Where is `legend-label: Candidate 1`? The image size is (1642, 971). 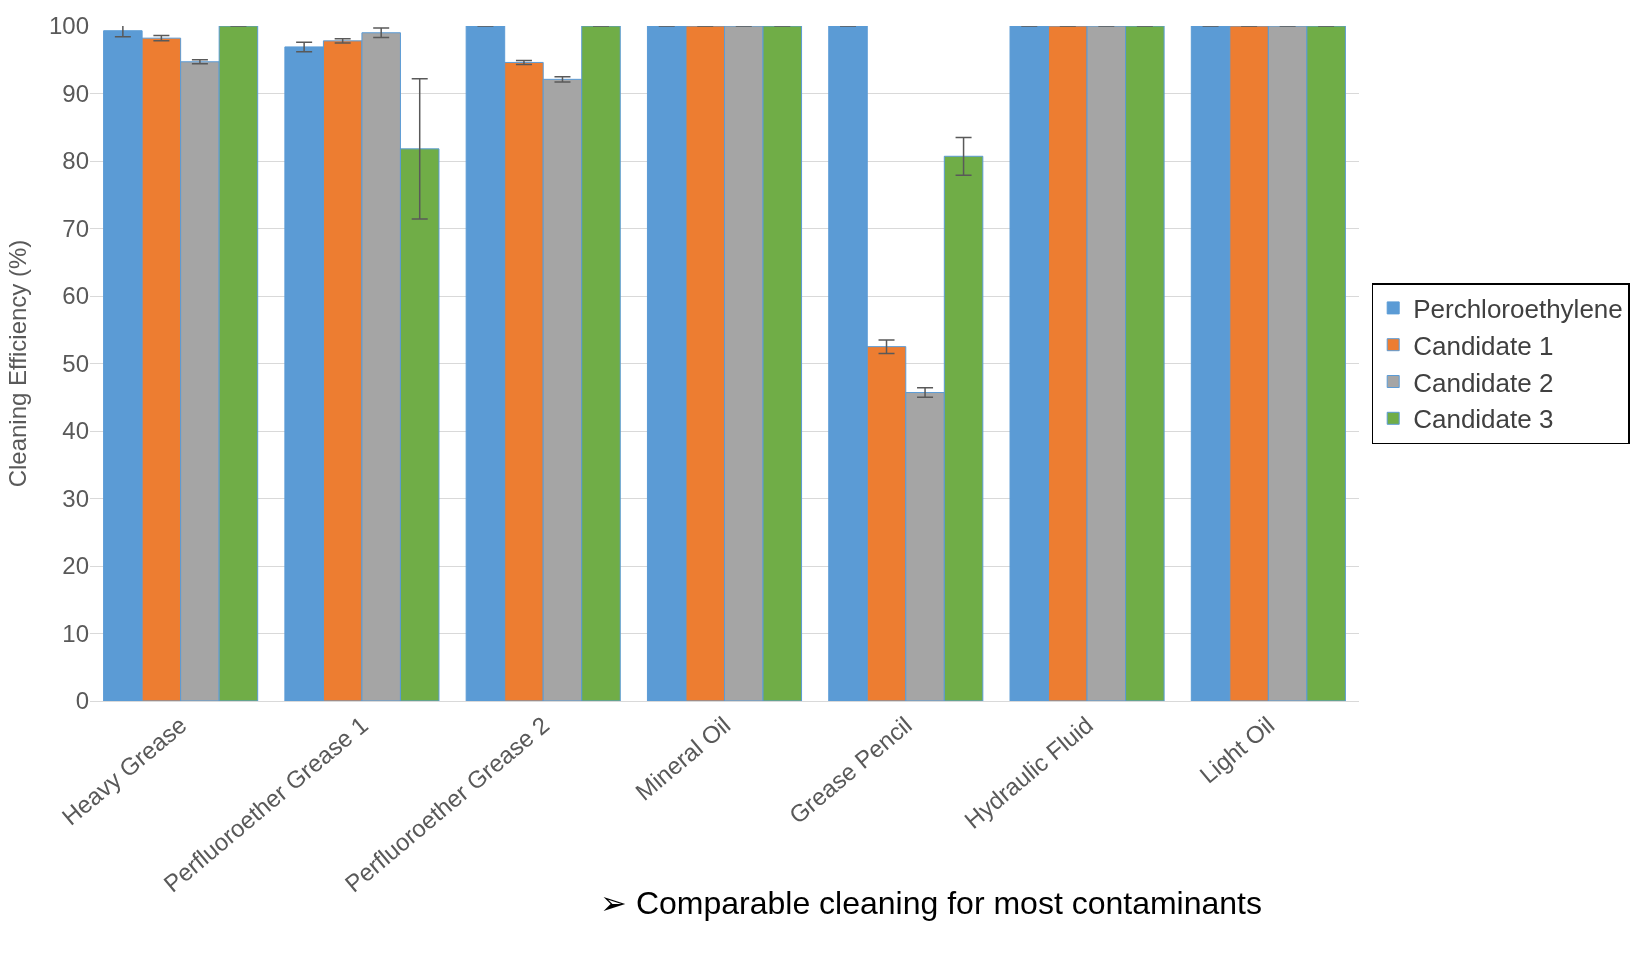 legend-label: Candidate 1 is located at coordinates (1483, 345).